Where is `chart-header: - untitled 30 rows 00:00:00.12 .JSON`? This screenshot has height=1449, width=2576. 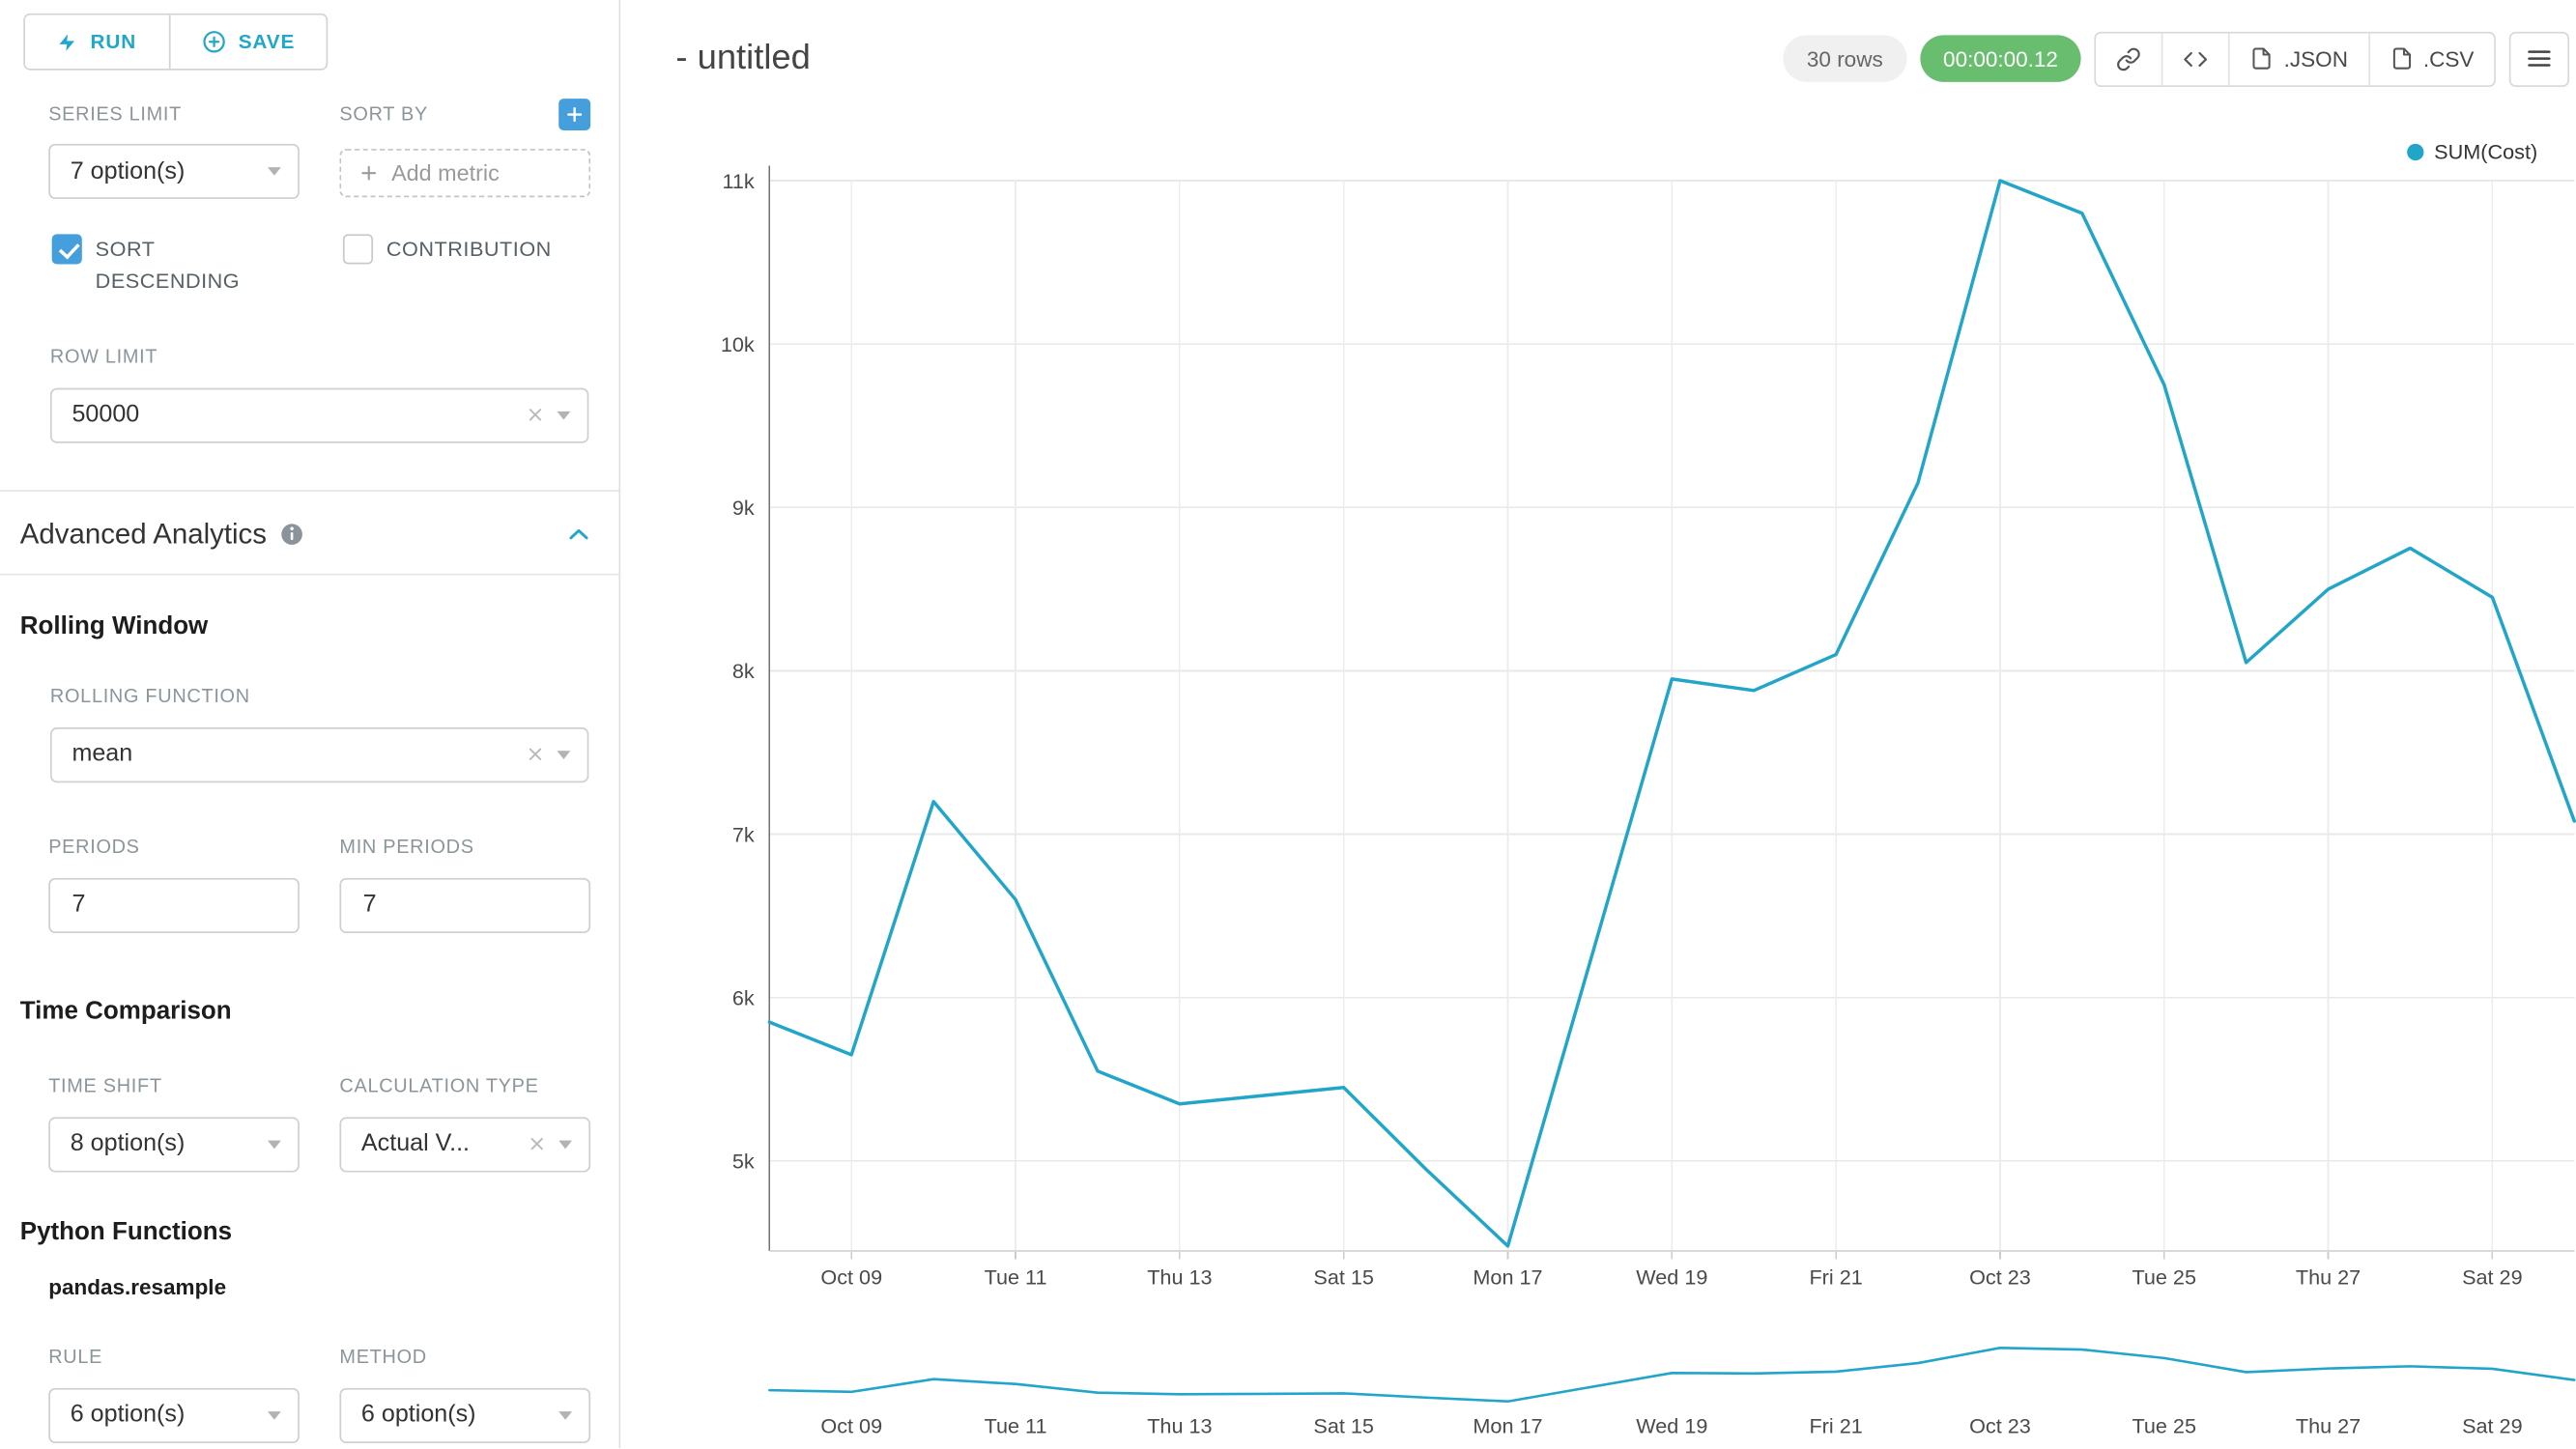 chart-header: - untitled 30 rows 00:00:00.12 .JSON is located at coordinates (1598, 58).